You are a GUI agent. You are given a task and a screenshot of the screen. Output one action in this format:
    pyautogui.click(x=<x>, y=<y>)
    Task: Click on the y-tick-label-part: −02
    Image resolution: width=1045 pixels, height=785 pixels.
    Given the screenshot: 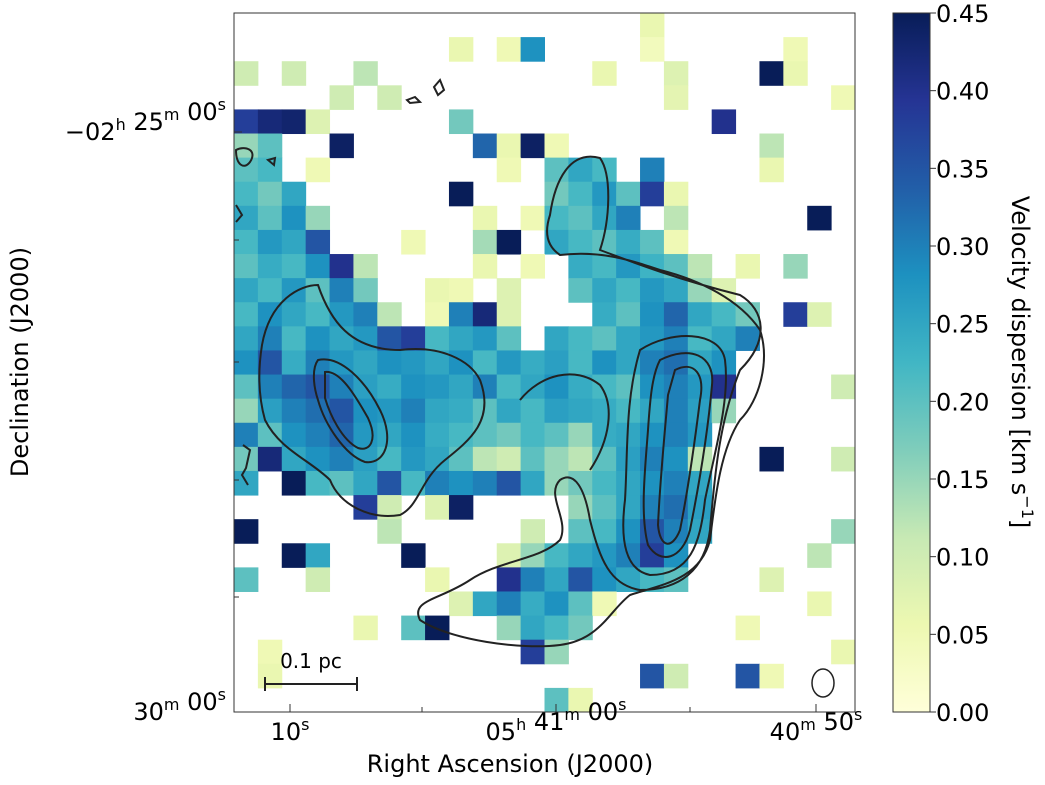 What is the action you would take?
    pyautogui.click(x=90, y=132)
    